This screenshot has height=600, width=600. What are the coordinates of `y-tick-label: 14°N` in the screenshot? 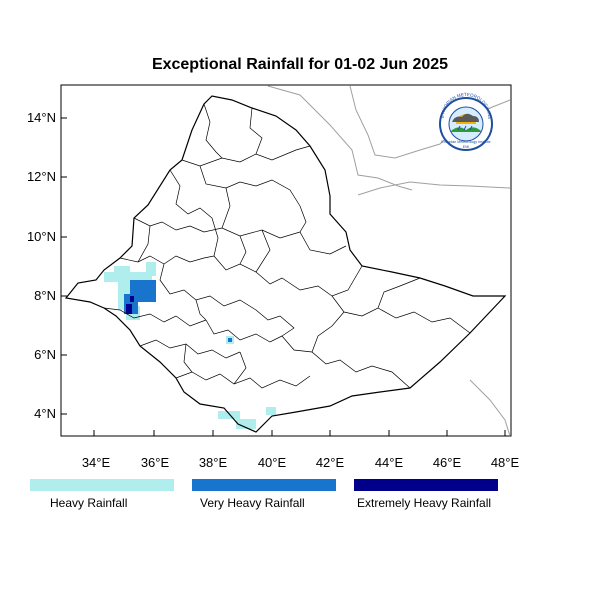 It's located at (41, 117).